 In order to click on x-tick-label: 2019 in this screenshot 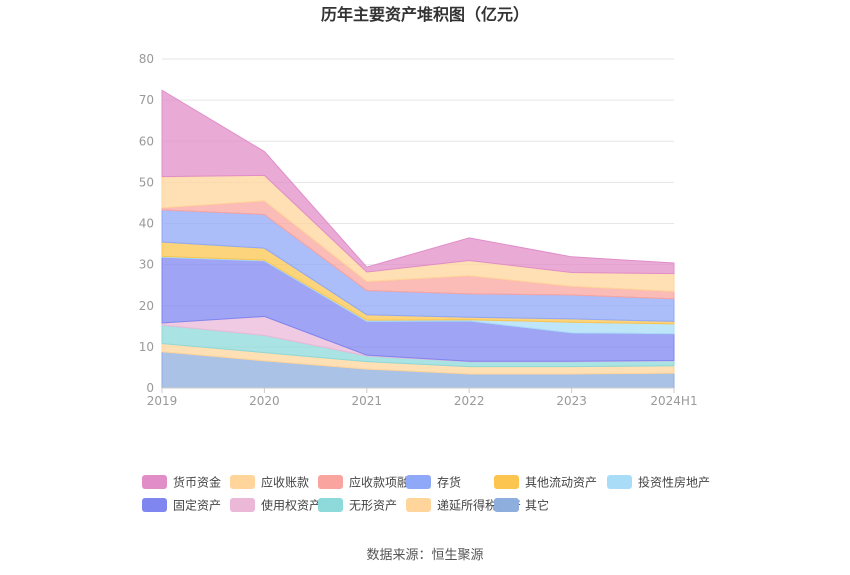, I will do `click(162, 401)`.